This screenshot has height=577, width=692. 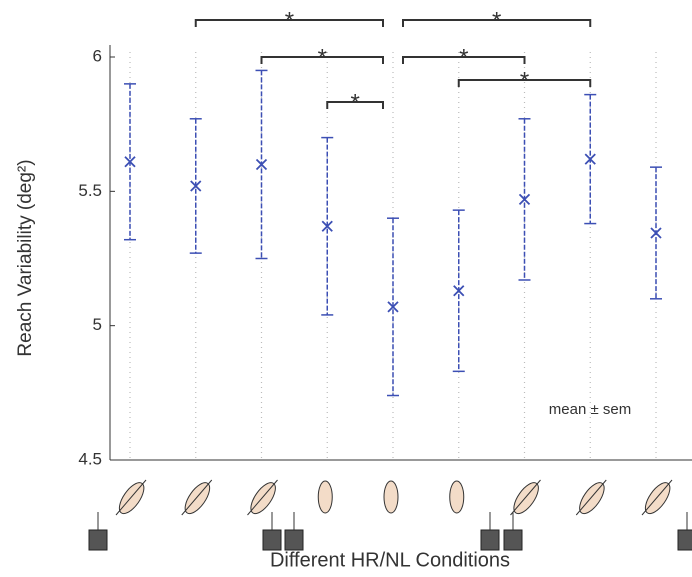 I want to click on y-tick-label: 5, so click(x=97, y=324).